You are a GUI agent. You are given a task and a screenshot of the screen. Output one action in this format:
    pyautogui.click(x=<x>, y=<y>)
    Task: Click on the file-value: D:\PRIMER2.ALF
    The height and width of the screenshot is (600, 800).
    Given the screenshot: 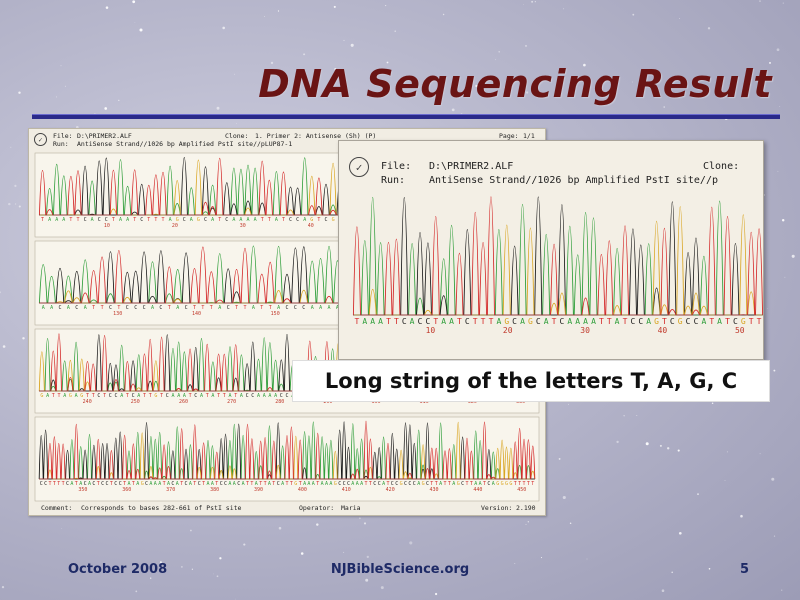 What is the action you would take?
    pyautogui.click(x=104, y=136)
    